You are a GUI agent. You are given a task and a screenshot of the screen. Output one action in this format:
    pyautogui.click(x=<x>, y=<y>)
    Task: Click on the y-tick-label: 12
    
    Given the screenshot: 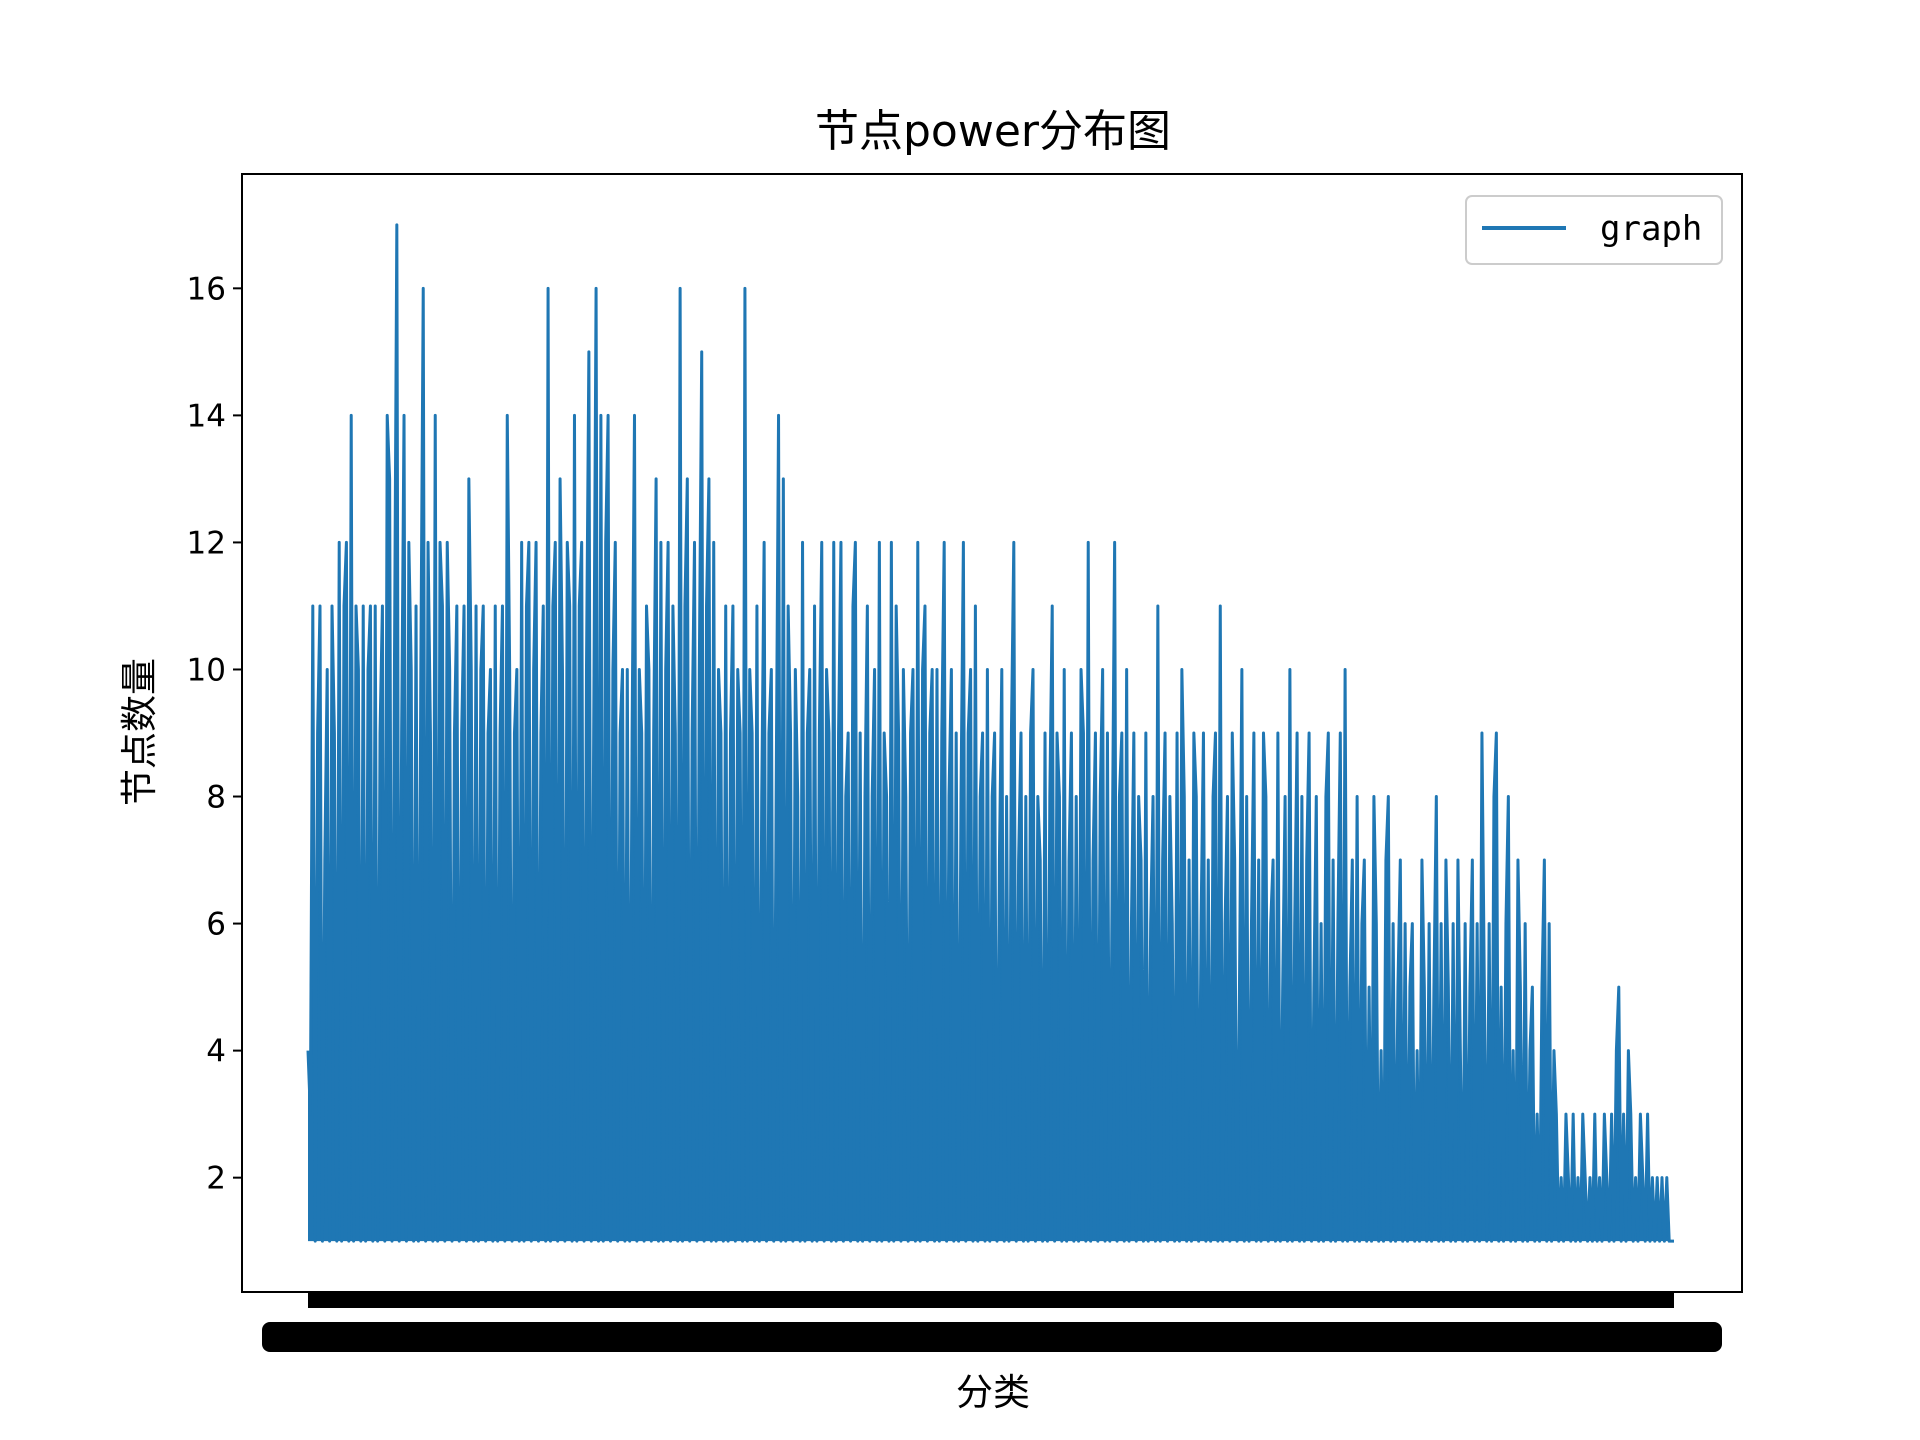 What is the action you would take?
    pyautogui.click(x=206, y=543)
    